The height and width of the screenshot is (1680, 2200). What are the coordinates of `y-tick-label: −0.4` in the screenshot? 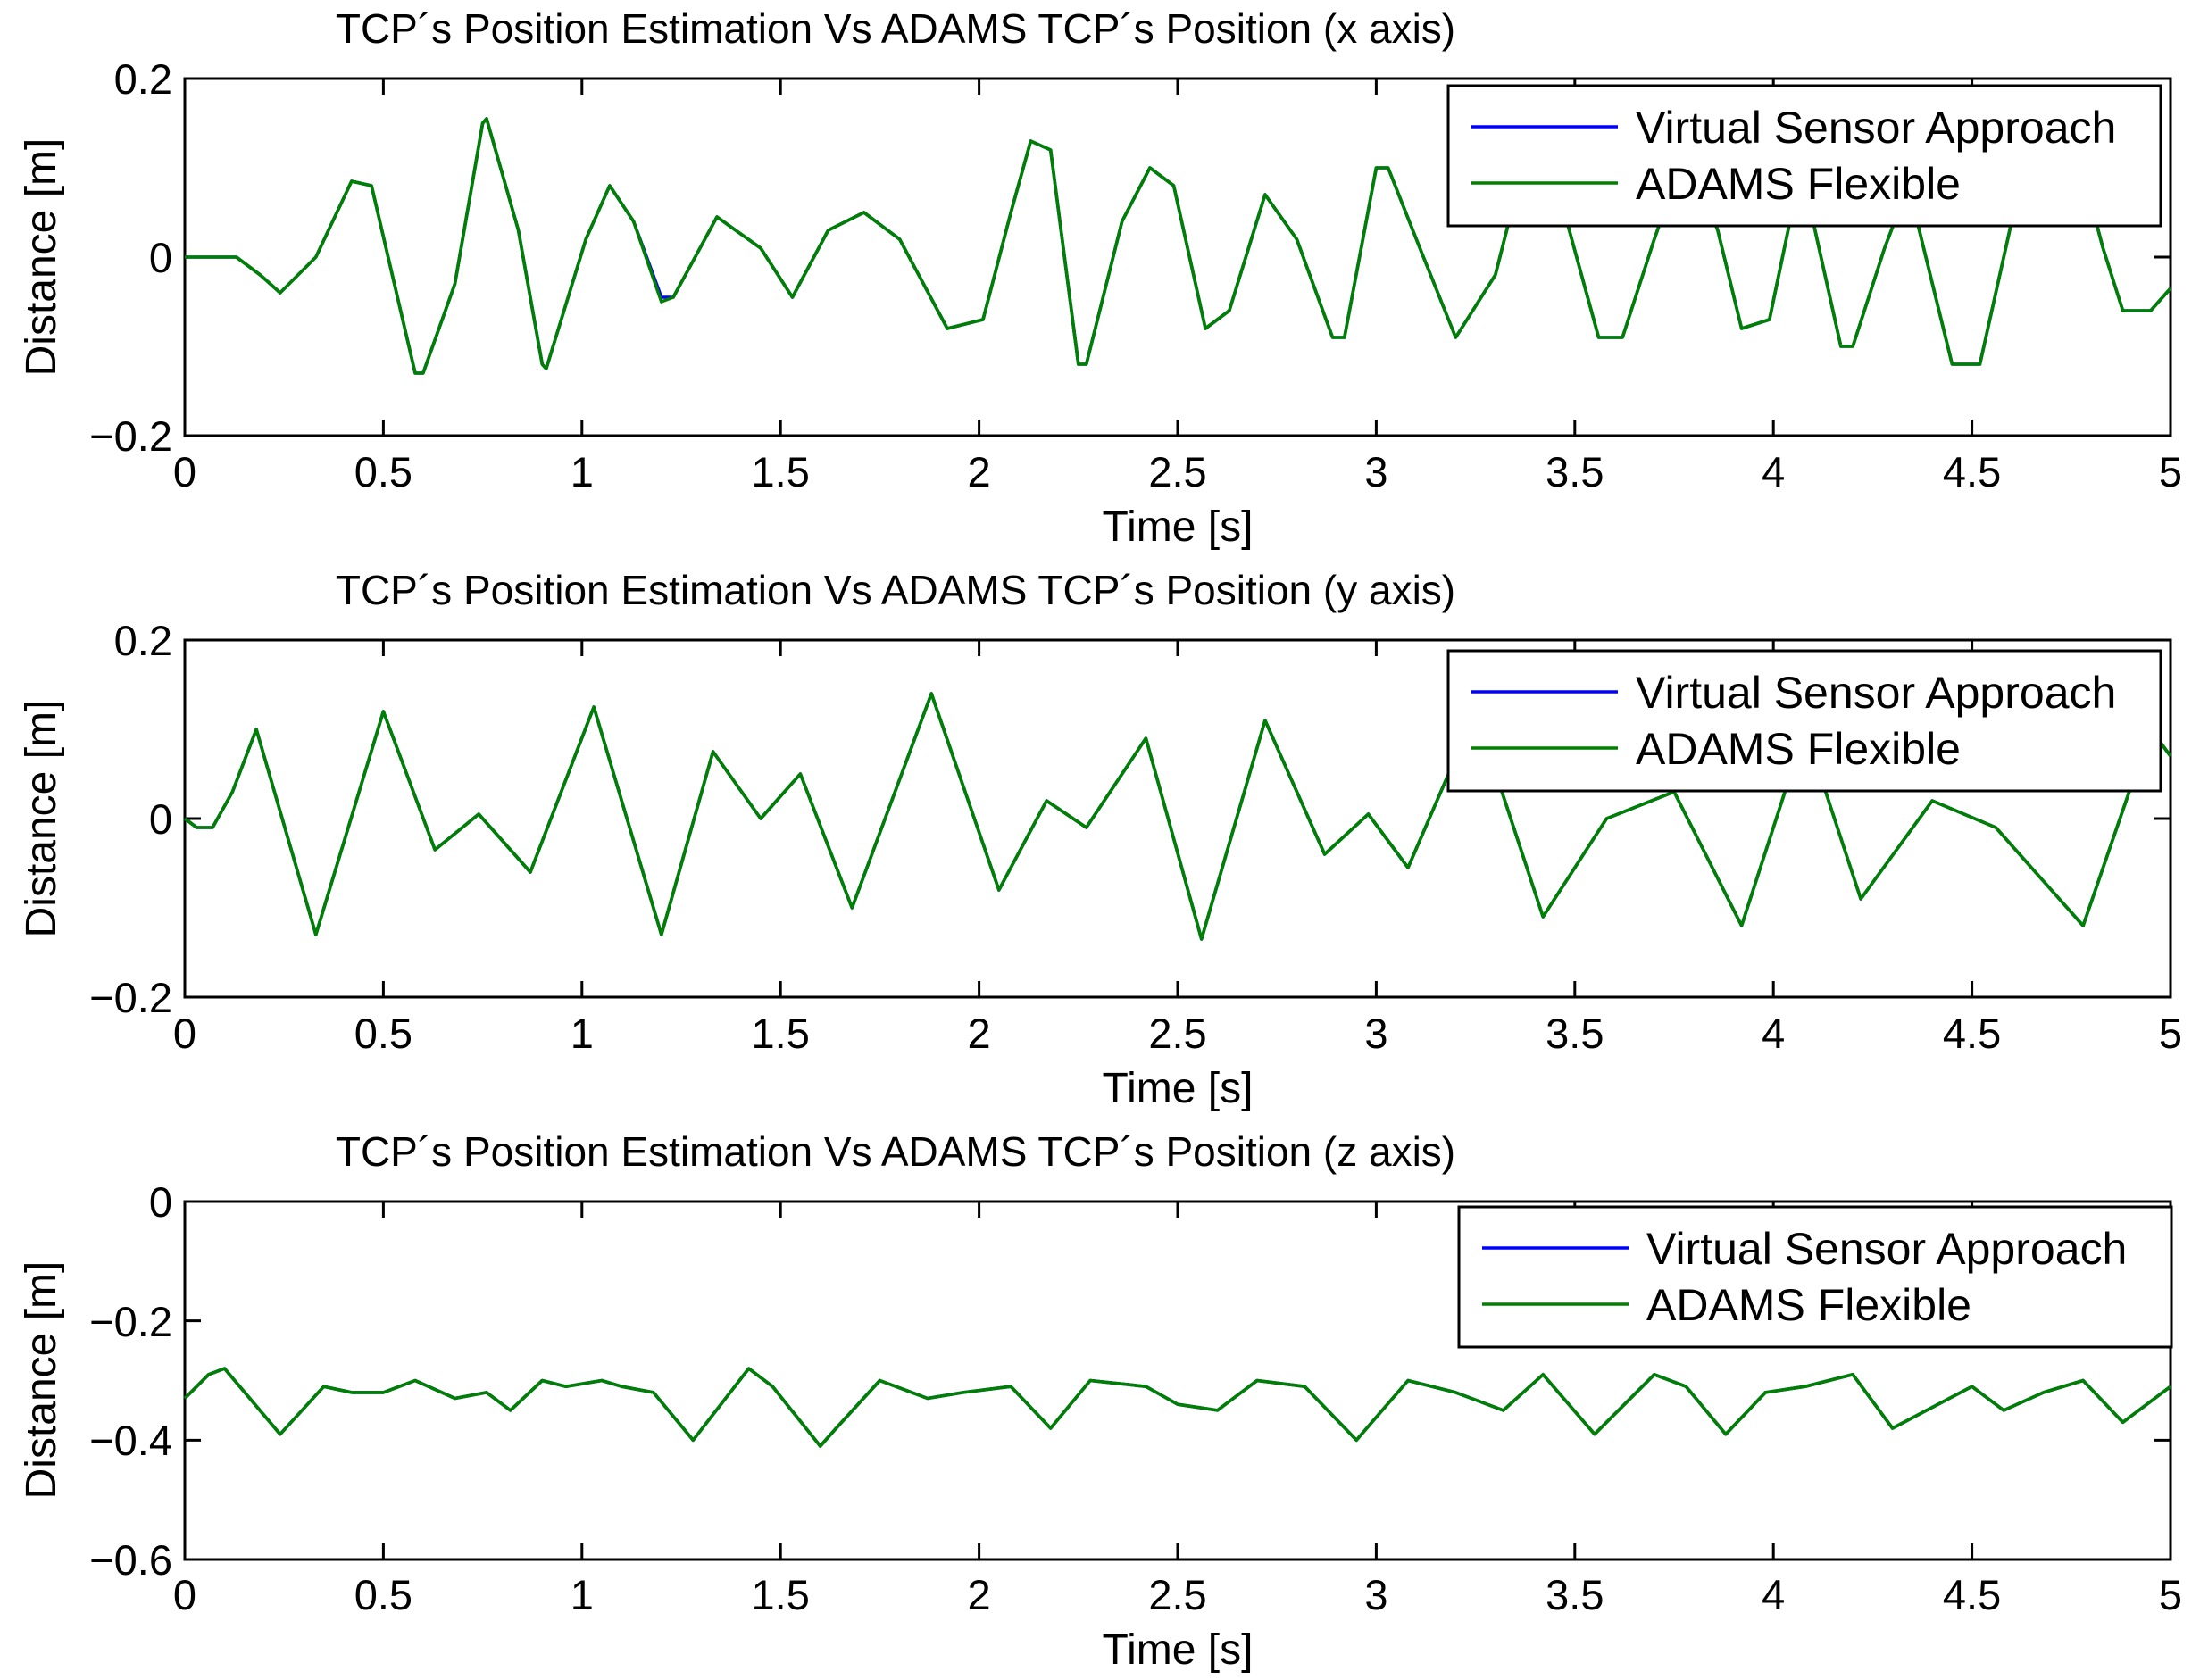 It's located at (131, 1440).